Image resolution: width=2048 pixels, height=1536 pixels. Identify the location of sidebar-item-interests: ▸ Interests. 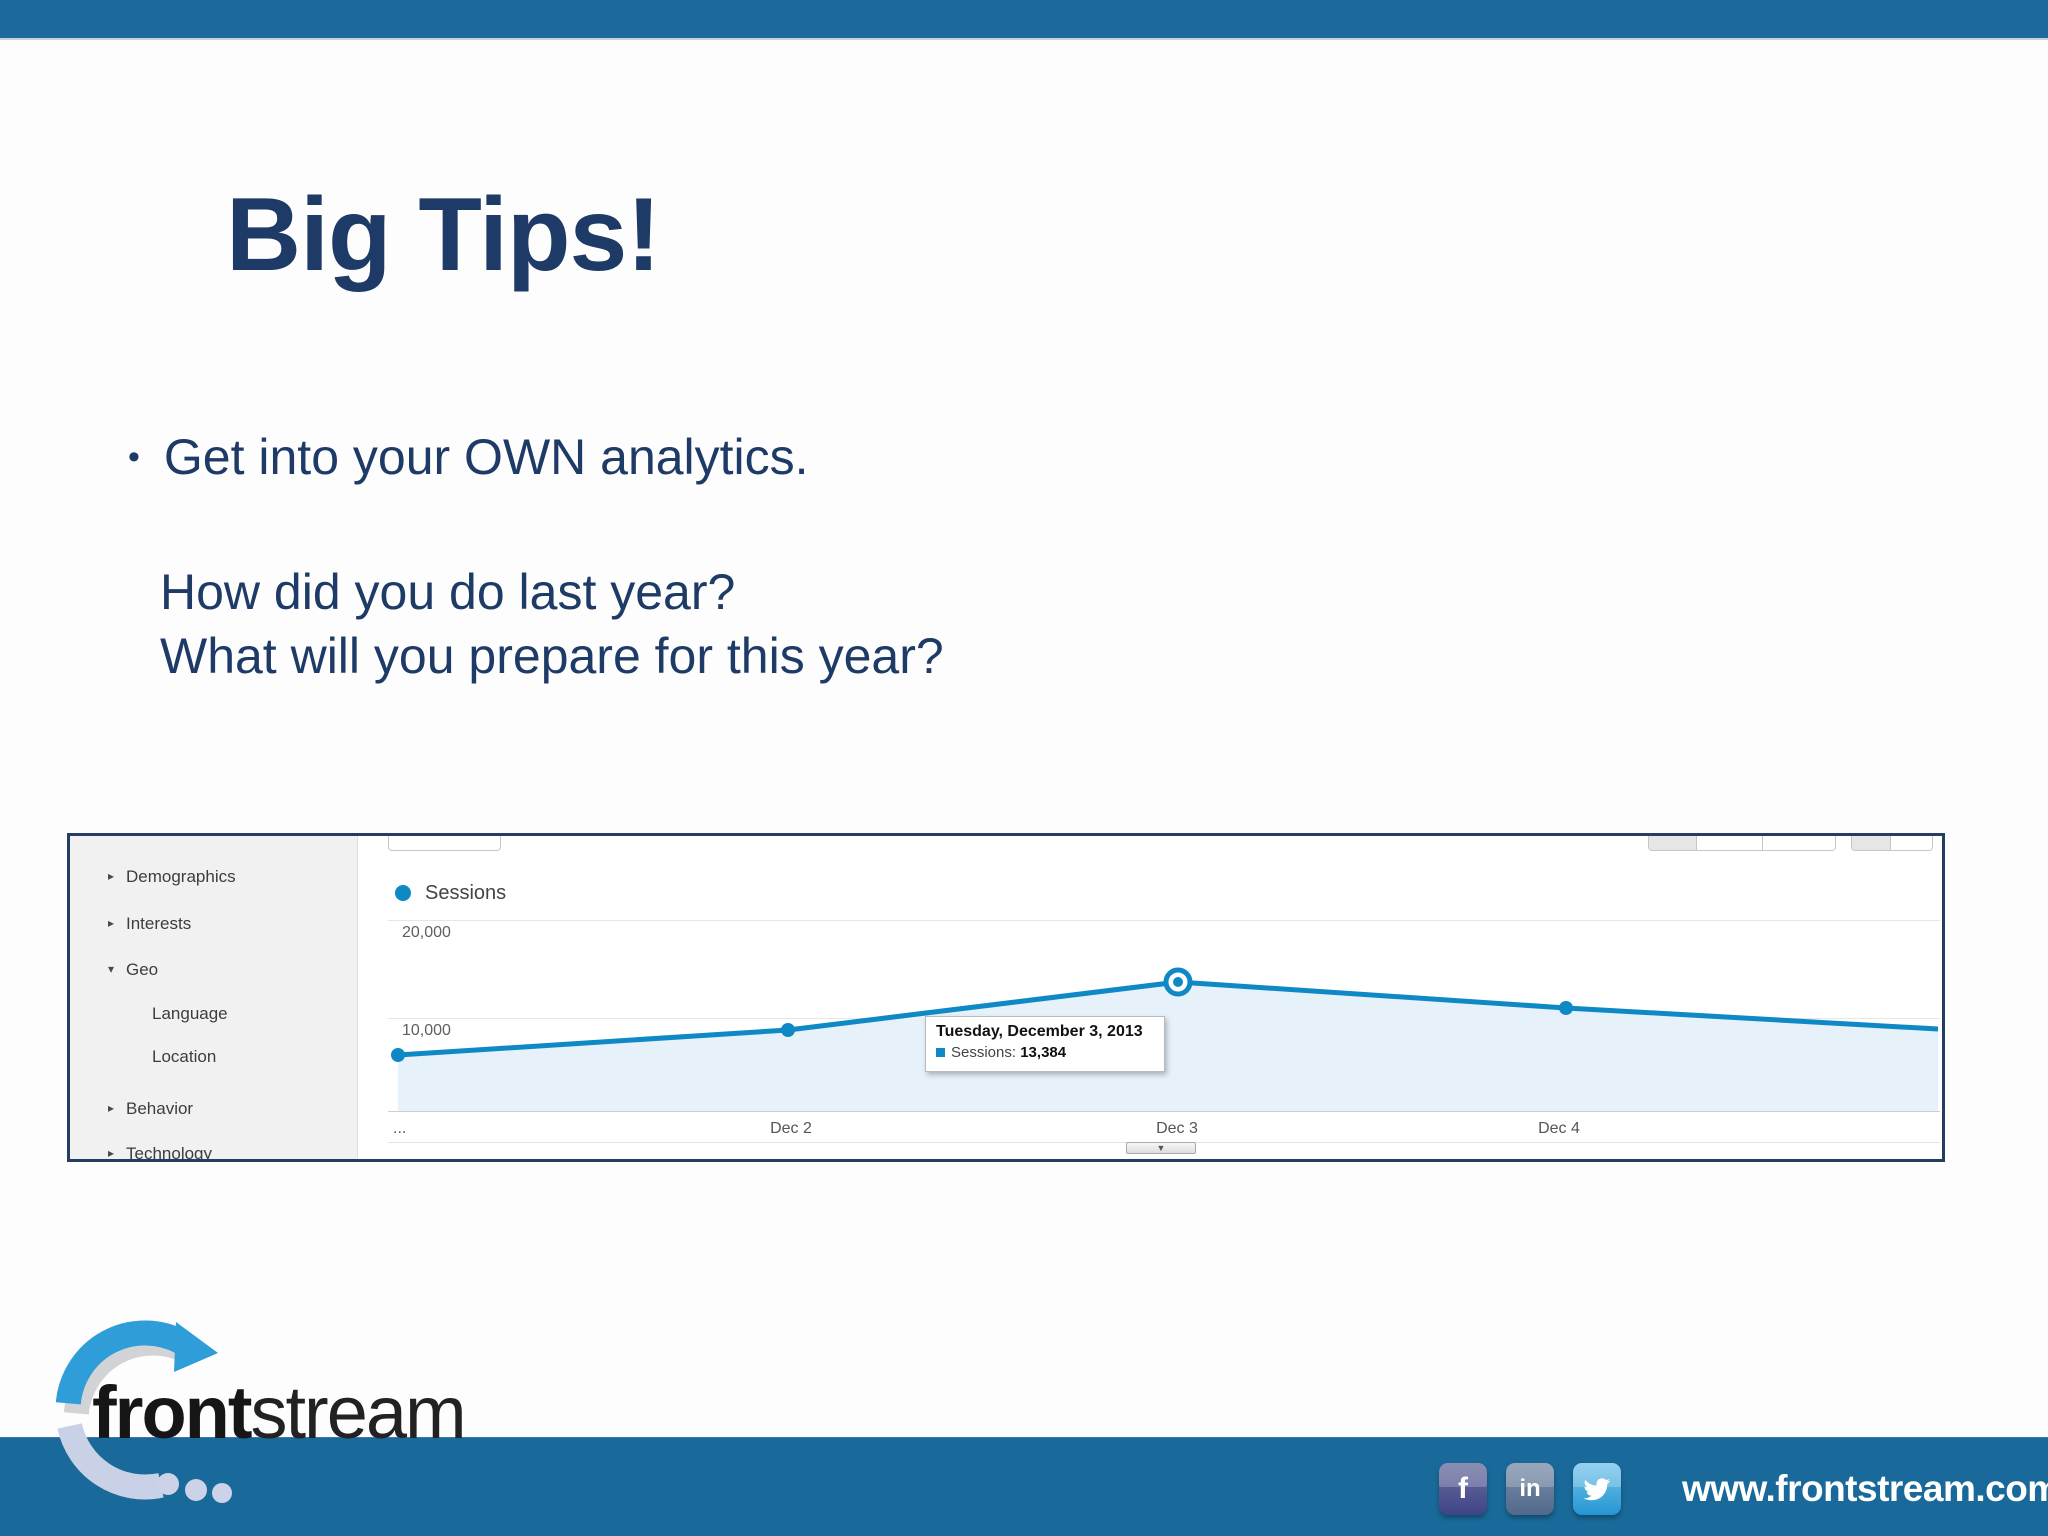
(150, 923).